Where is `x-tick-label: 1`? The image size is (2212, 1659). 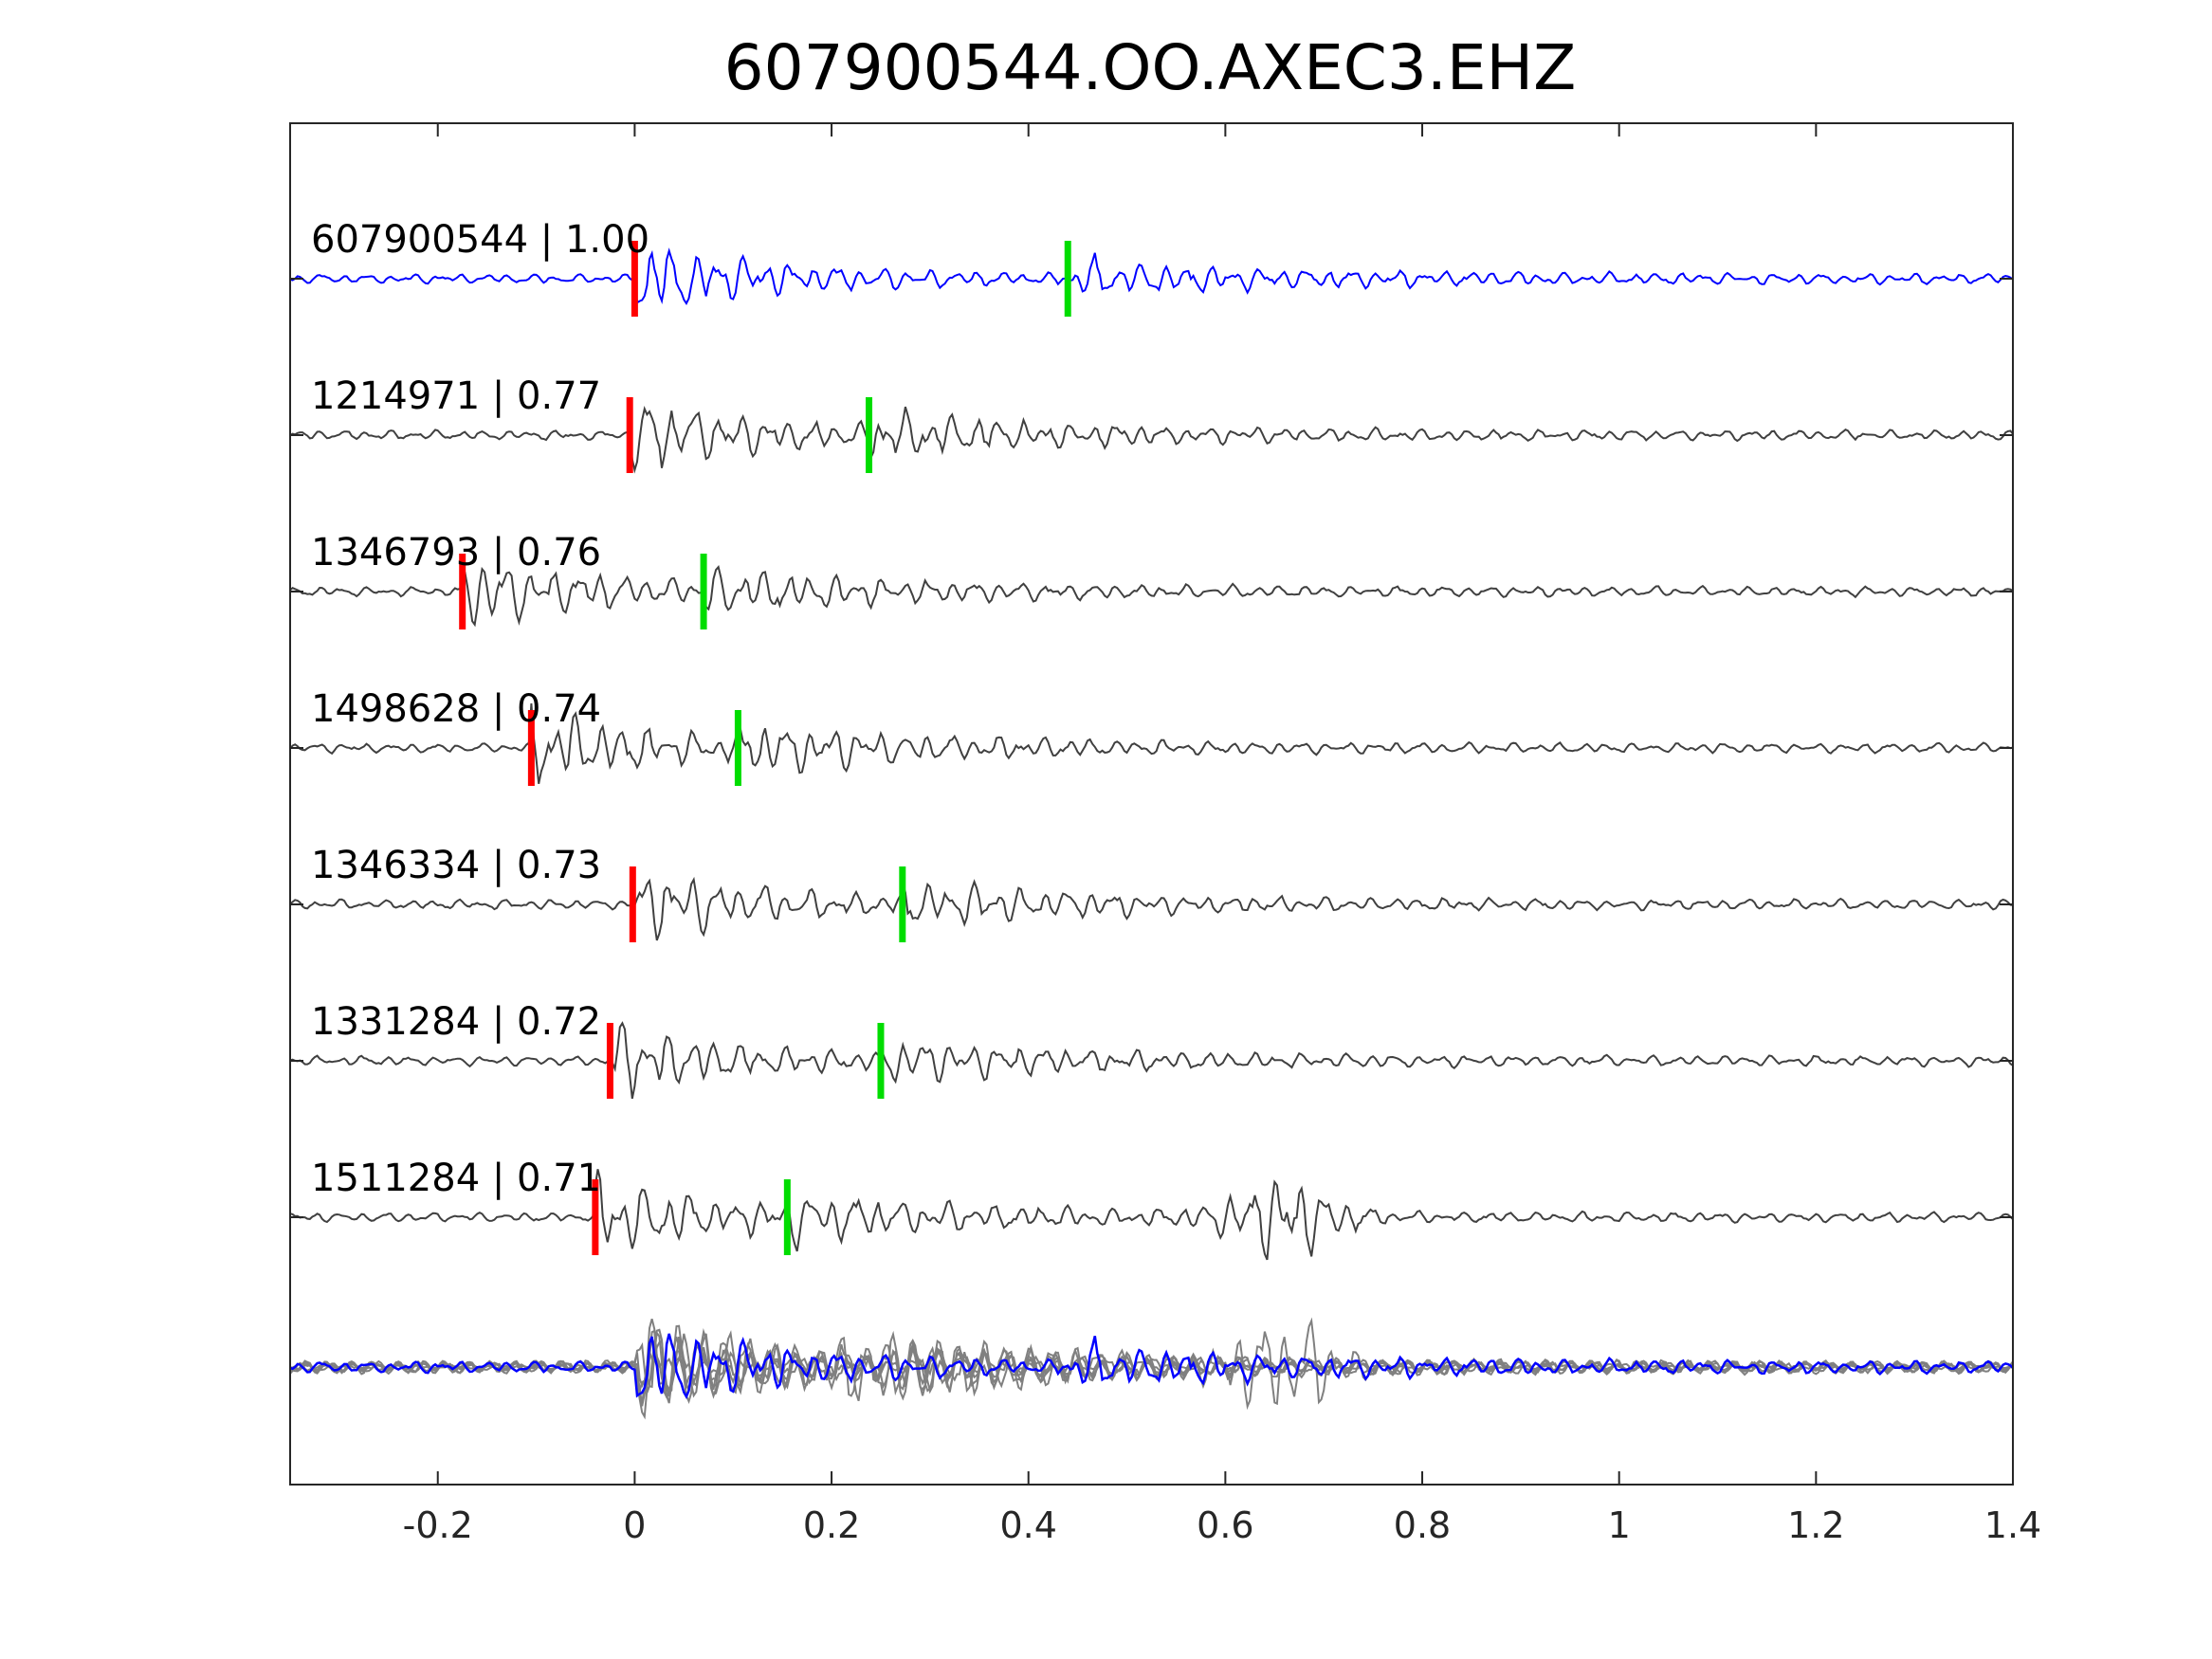
x-tick-label: 1 is located at coordinates (1619, 1525).